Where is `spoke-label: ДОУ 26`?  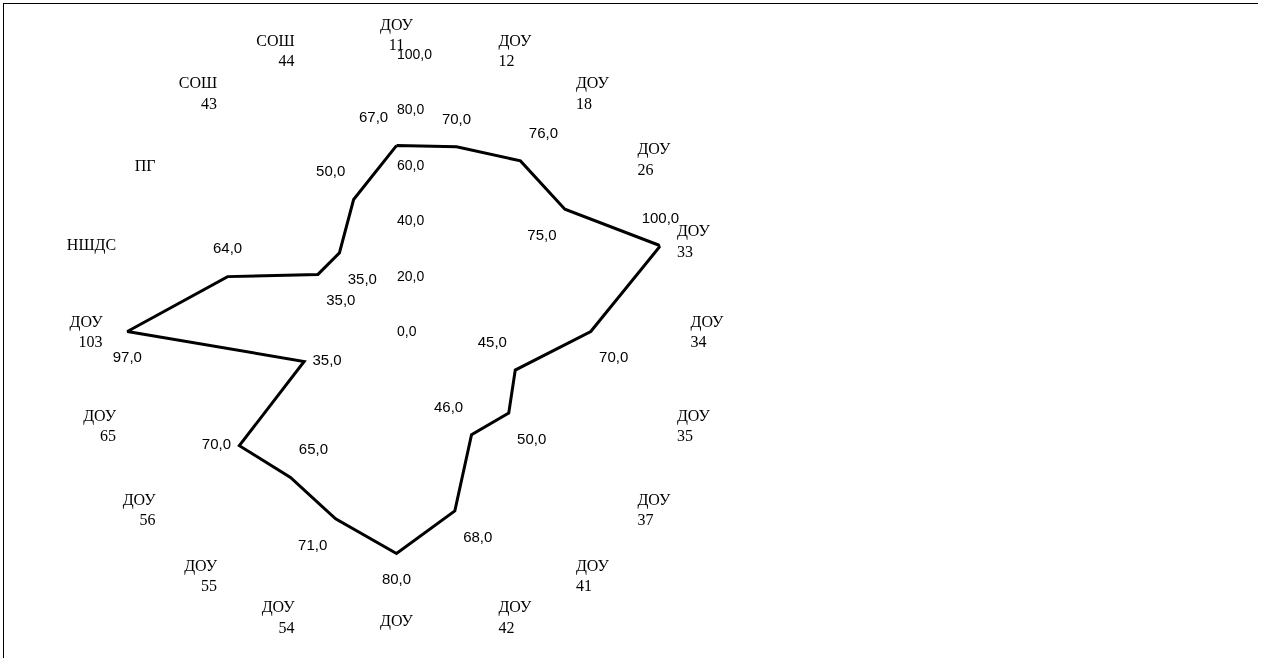 spoke-label: ДОУ 26 is located at coordinates (646, 159).